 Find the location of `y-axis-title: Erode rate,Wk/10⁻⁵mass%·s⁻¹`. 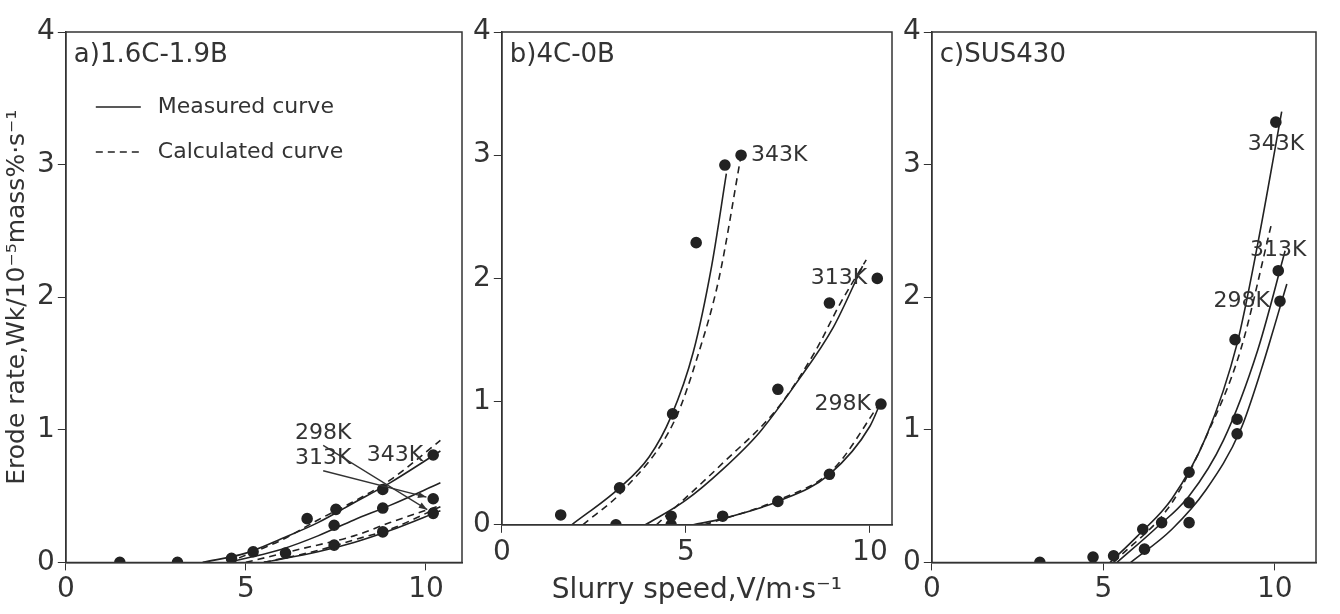

y-axis-title: Erode rate,Wk/10⁻⁵mass%·s⁻¹ is located at coordinates (15, 297).